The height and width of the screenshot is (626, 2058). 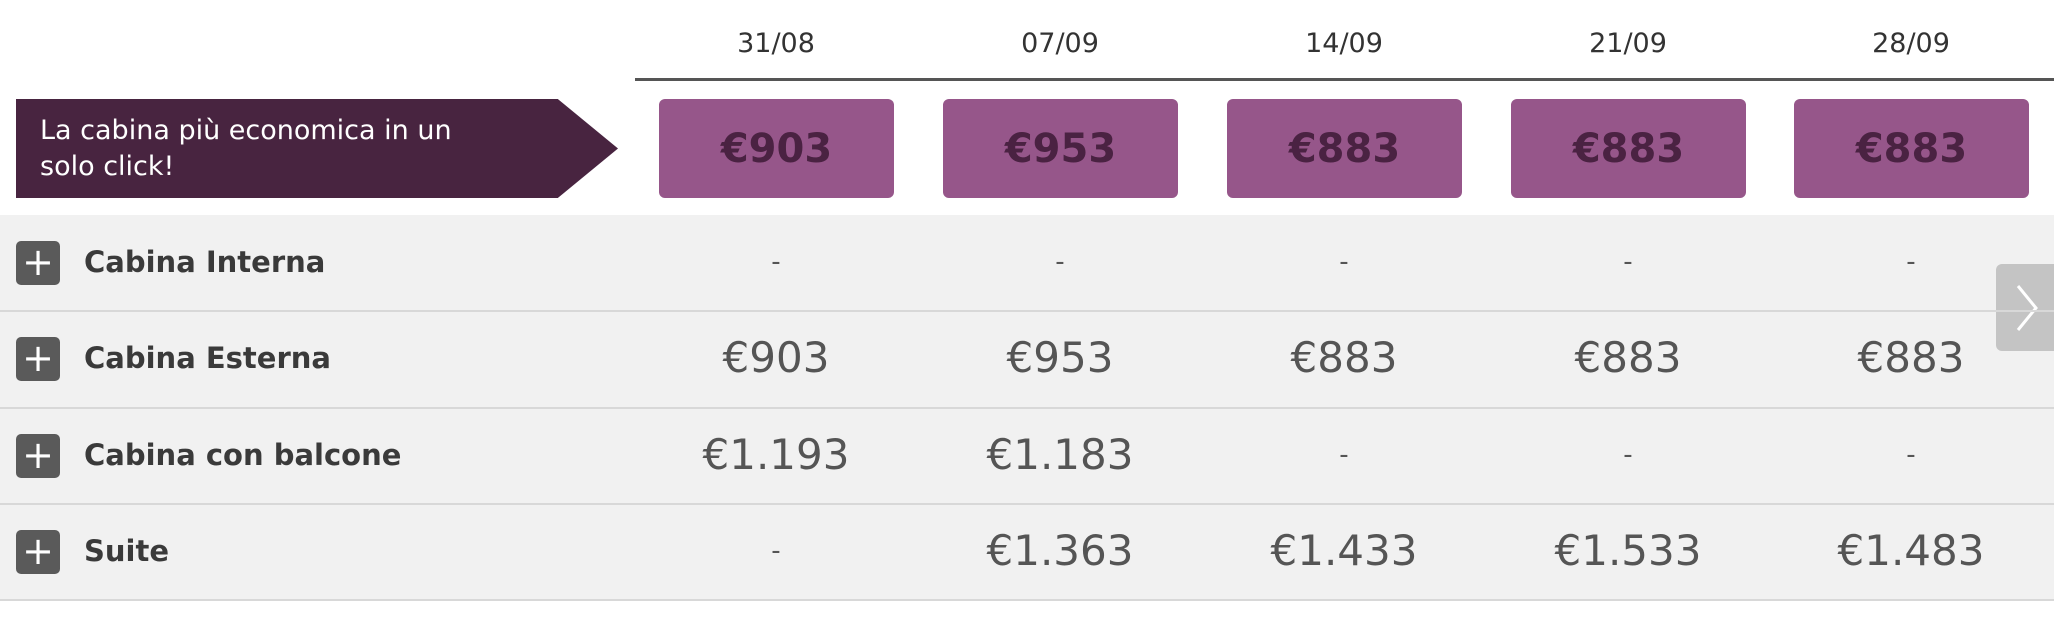 What do you see at coordinates (207, 358) in the screenshot?
I see `cabin-name: Cabina Esterna` at bounding box center [207, 358].